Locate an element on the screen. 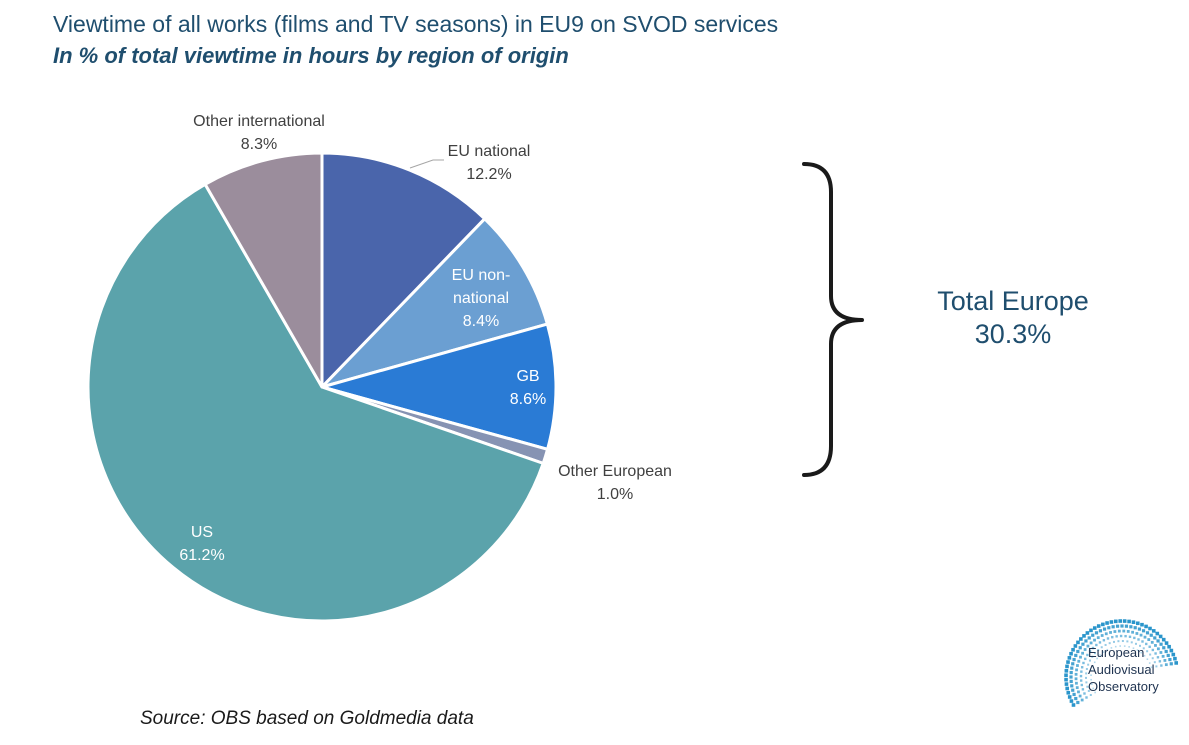 This screenshot has height=745, width=1189. value-other-international: 8.3% is located at coordinates (259, 144).